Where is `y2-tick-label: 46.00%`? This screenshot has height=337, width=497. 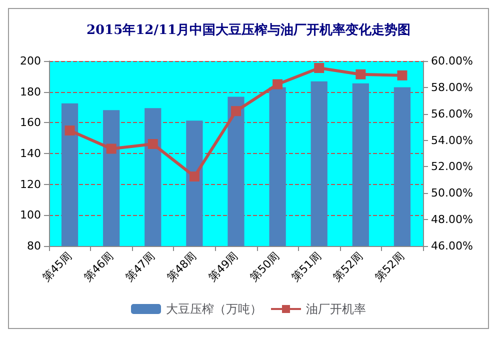 y2-tick-label: 46.00% is located at coordinates (452, 246).